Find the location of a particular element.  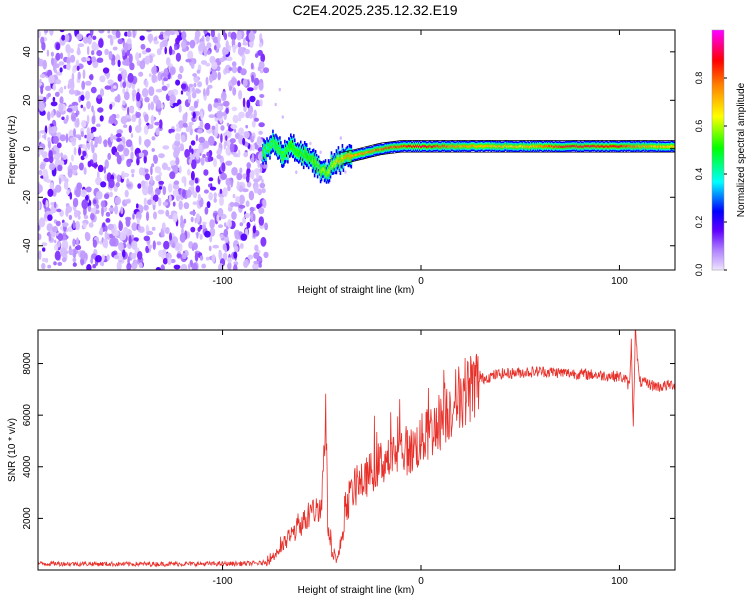

colorbar-gradient is located at coordinates (718, 150).